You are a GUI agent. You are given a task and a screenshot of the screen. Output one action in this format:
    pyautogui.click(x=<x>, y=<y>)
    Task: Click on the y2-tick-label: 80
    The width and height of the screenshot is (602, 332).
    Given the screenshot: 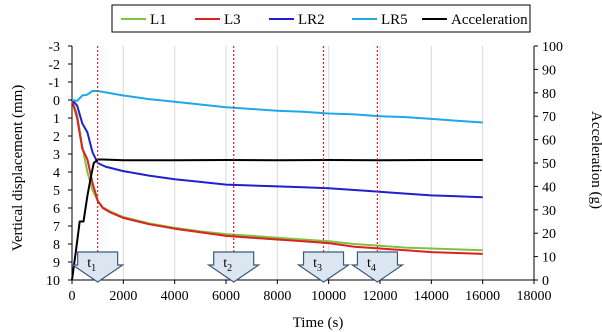 What is the action you would take?
    pyautogui.click(x=549, y=94)
    